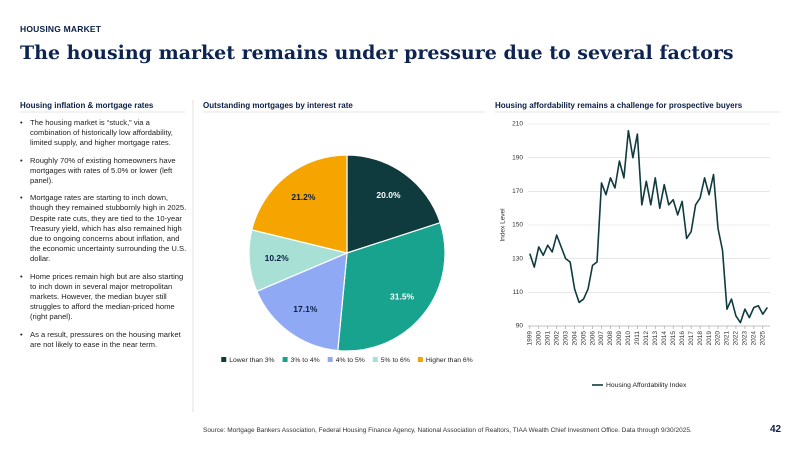 The image size is (800, 450). What do you see at coordinates (520, 326) in the screenshot?
I see `y-tick-label: 90` at bounding box center [520, 326].